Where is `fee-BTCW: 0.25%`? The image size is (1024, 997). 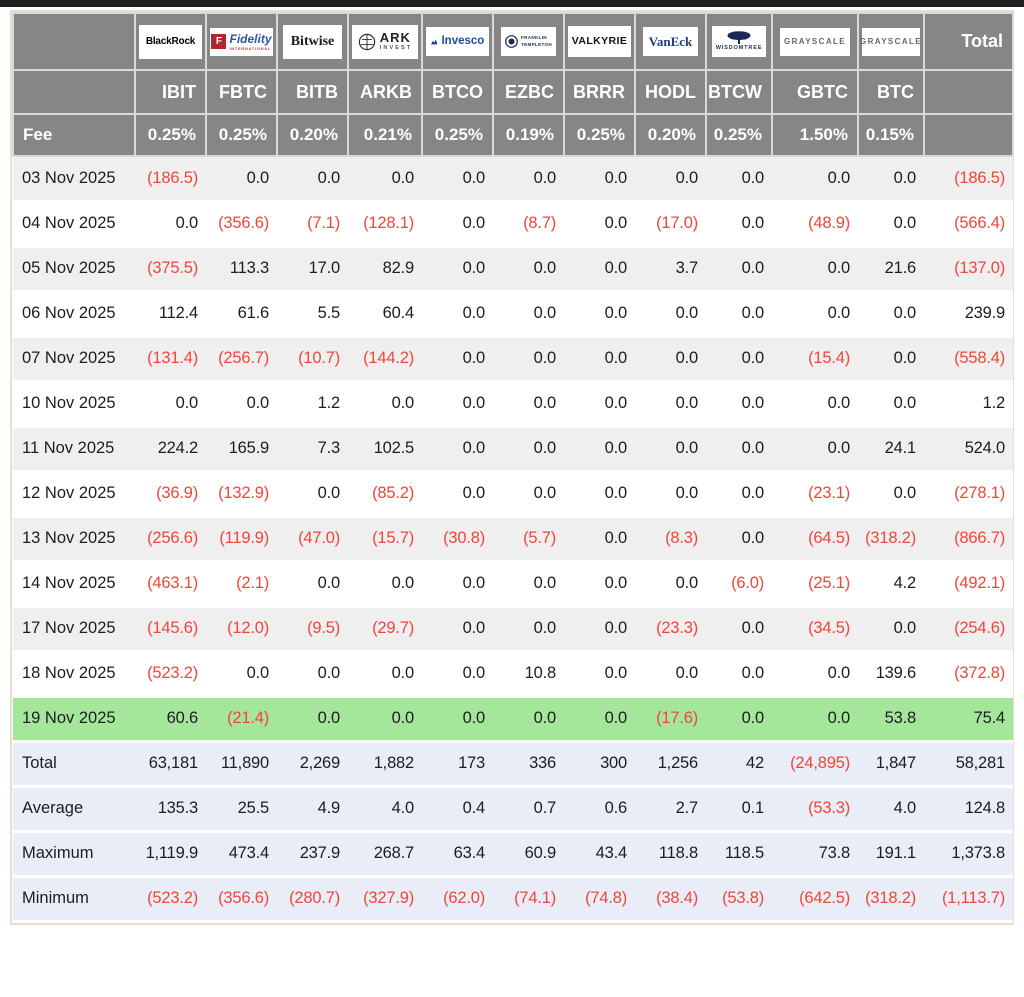
fee-BTCW: 0.25% is located at coordinates (739, 135).